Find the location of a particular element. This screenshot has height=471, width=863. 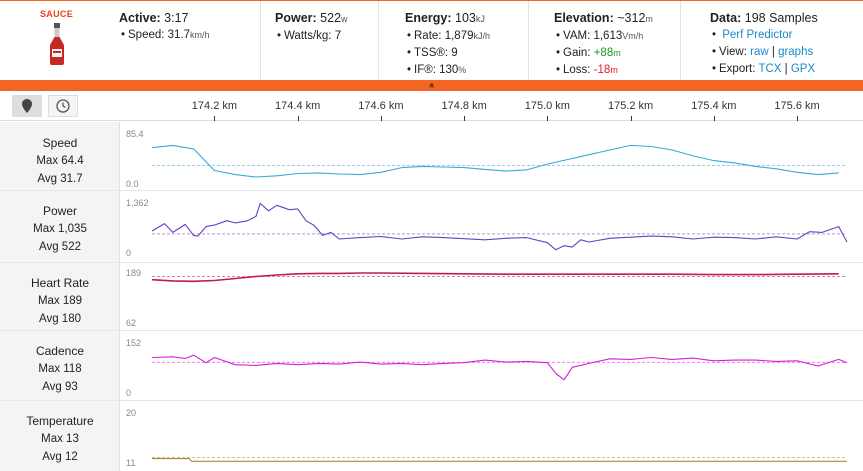

time-view-button is located at coordinates (63, 106).